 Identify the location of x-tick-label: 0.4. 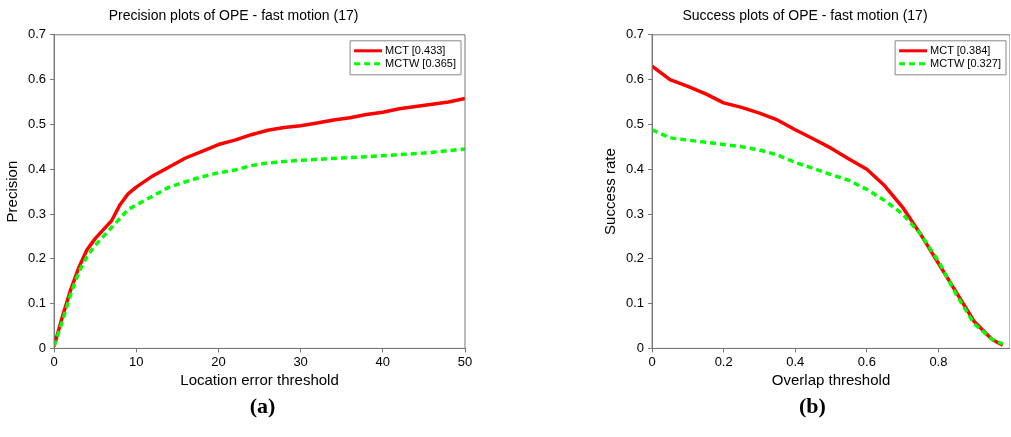
(795, 361).